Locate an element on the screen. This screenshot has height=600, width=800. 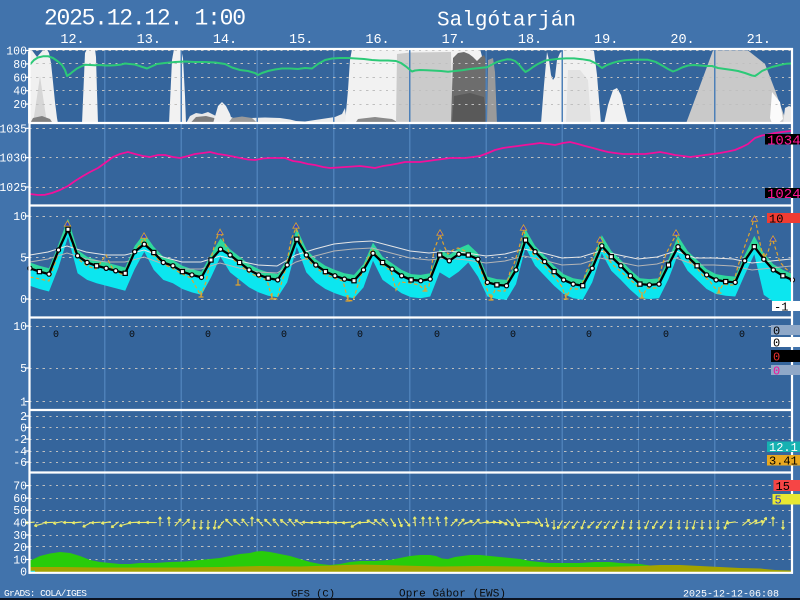
svg-text: 15 is located at coordinates (783, 487).